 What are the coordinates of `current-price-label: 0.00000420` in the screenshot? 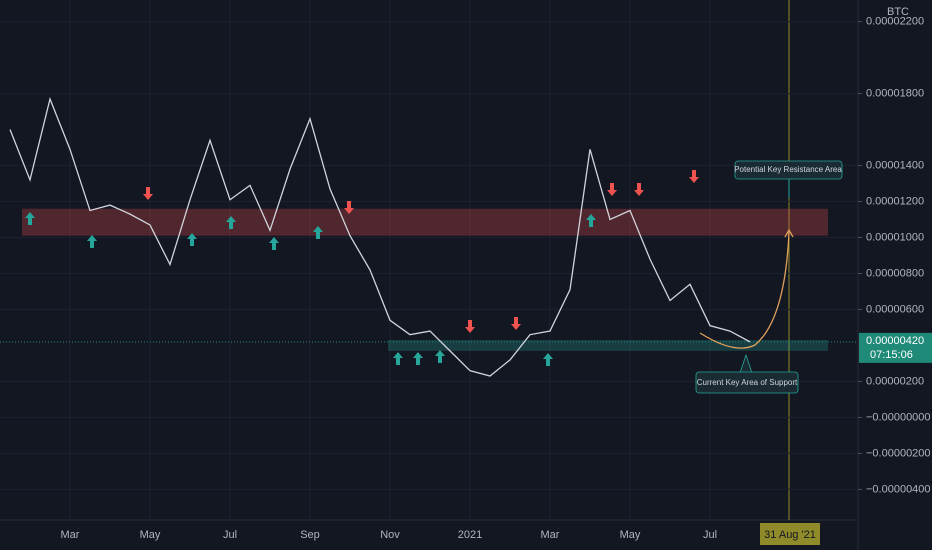 It's located at (895, 341).